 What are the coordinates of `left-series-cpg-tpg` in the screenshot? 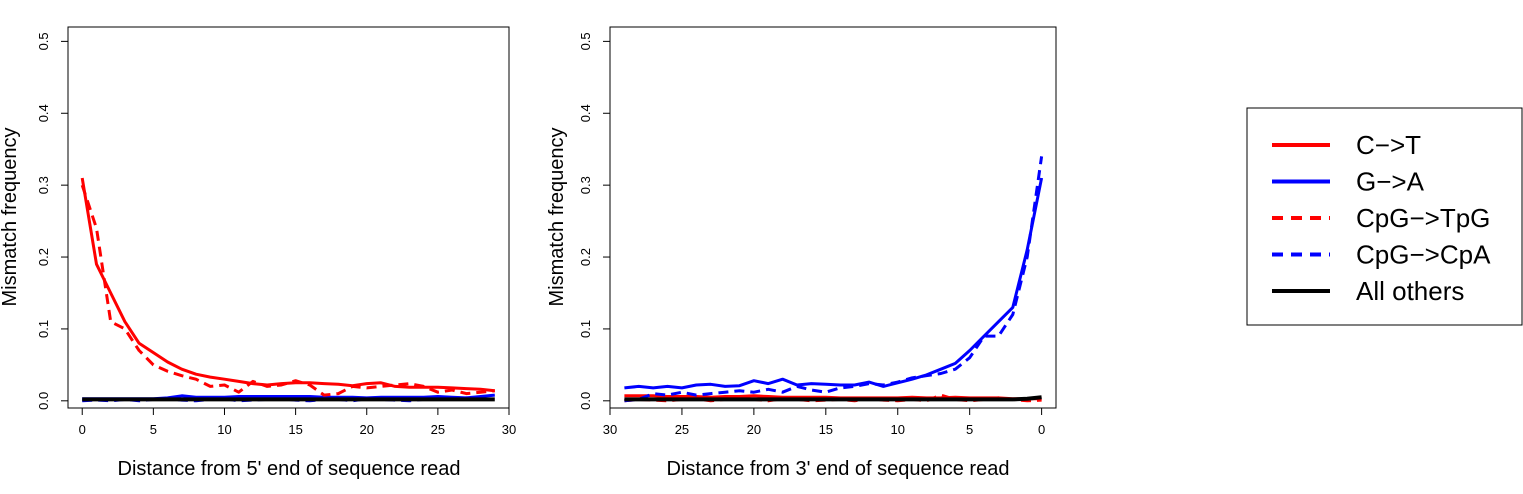 It's located at (287, 290).